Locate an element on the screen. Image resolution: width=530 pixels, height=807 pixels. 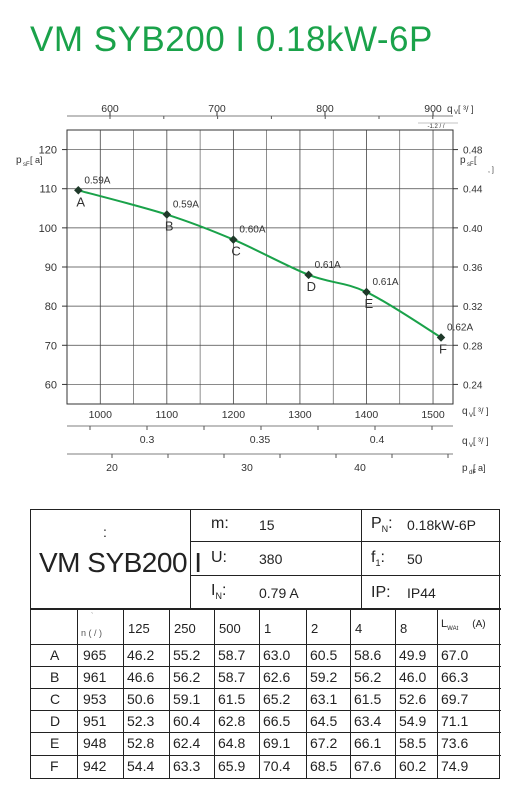
axis2-tick-label: 0.35 is located at coordinates (260, 440).